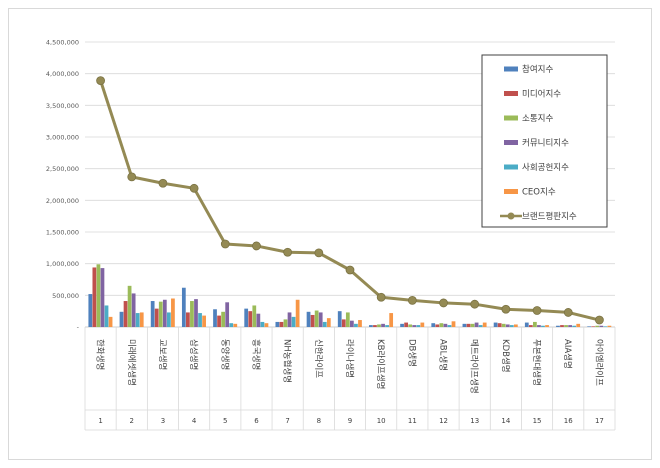  What do you see at coordinates (78, 328) in the screenshot?
I see `y-tick-label: -` at bounding box center [78, 328].